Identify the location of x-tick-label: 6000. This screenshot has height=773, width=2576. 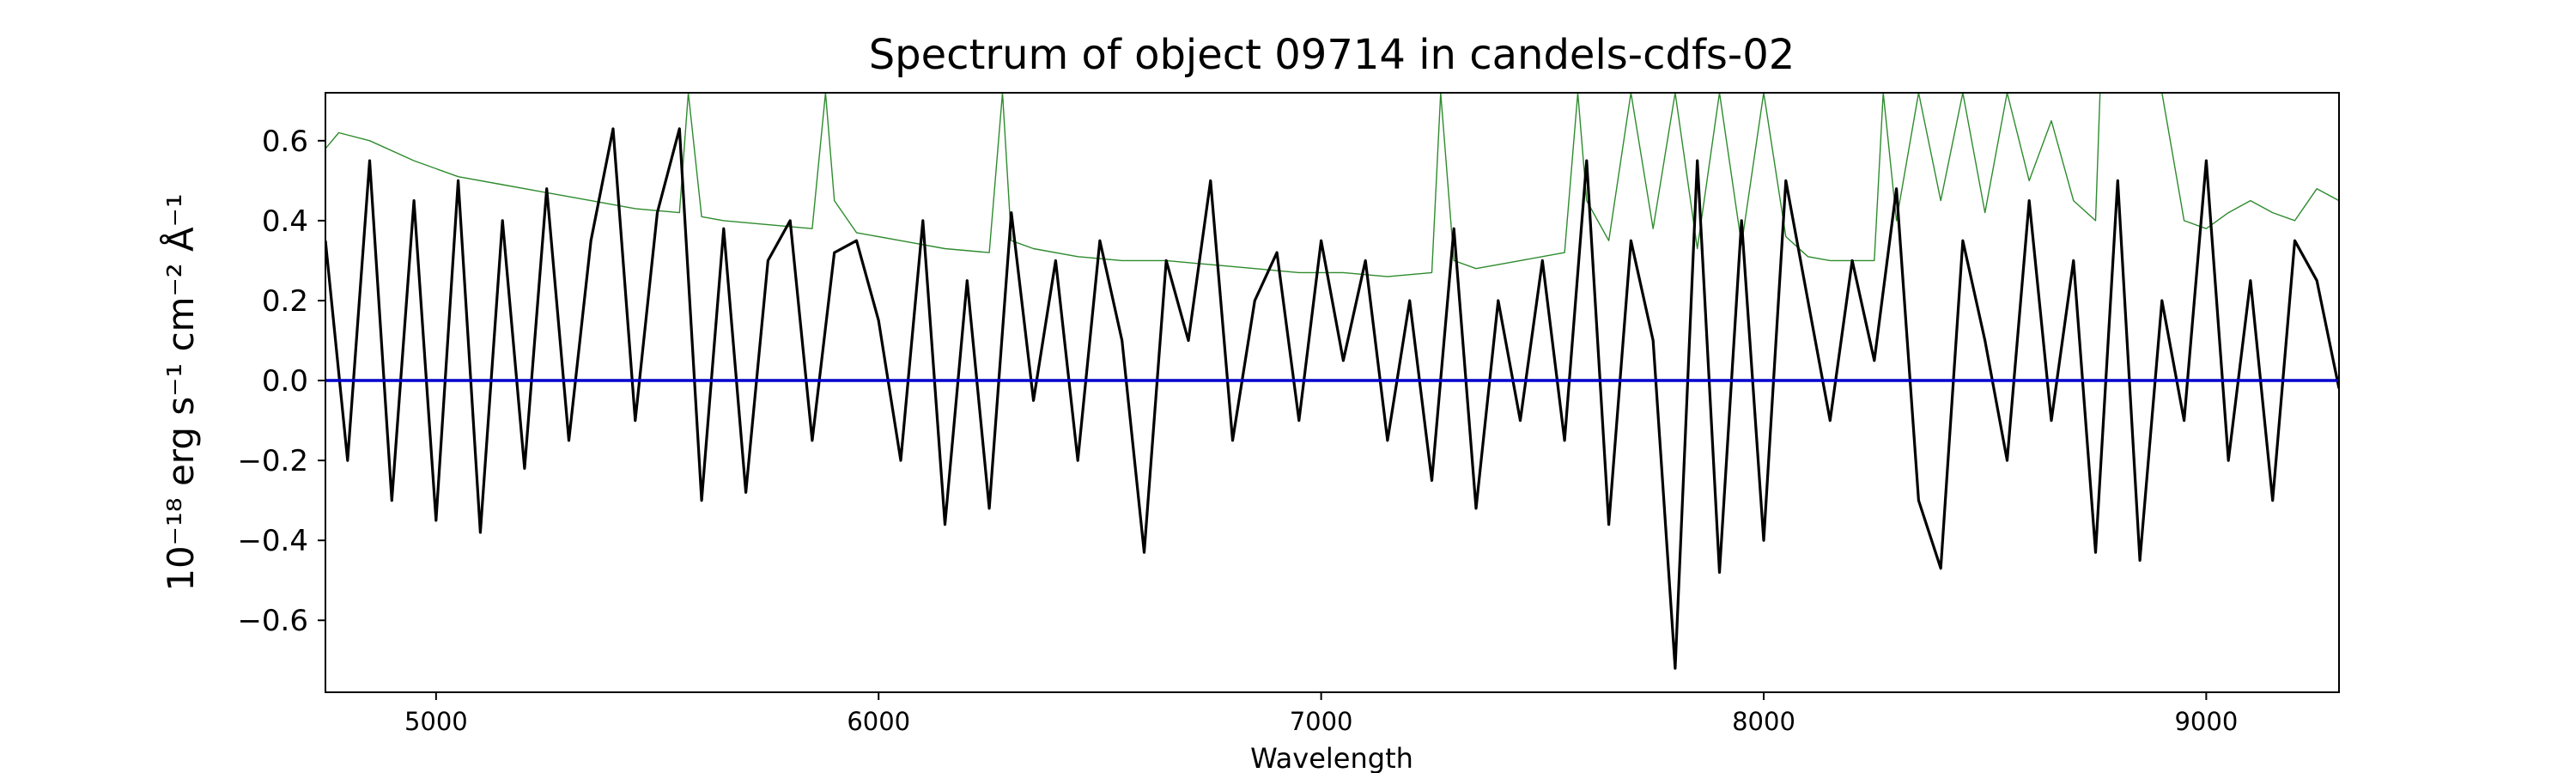
(878, 721).